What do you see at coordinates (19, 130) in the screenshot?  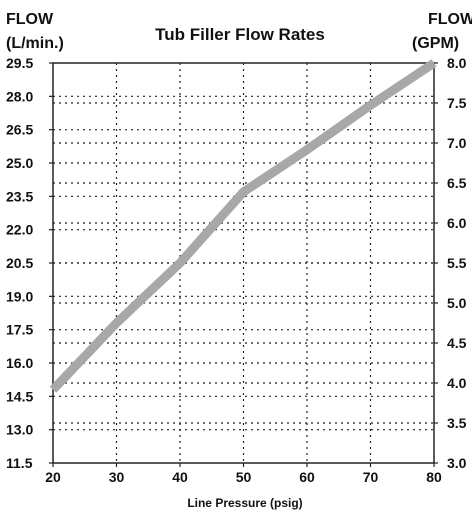 I see `left-tick-label: 26.5` at bounding box center [19, 130].